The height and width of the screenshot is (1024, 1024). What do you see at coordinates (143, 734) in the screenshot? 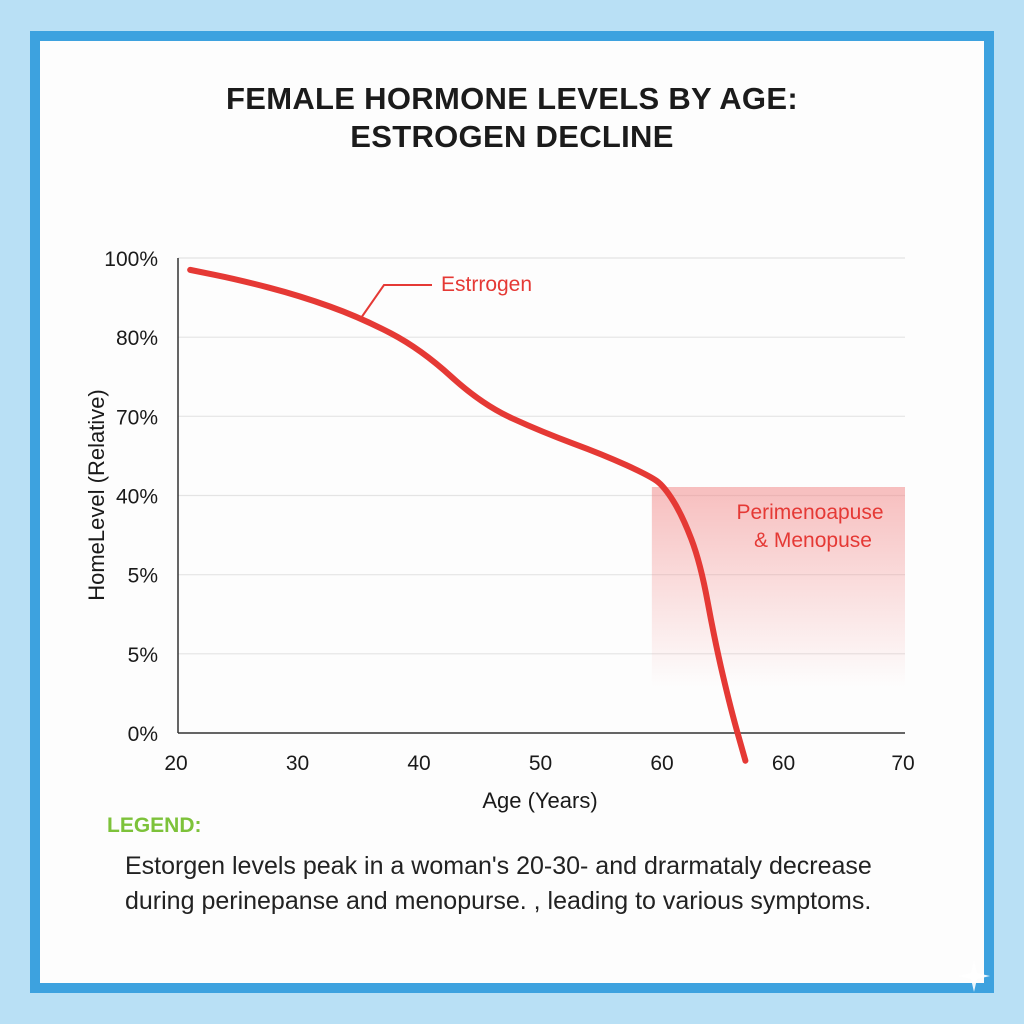
I see `y-tick-label: 0%` at bounding box center [143, 734].